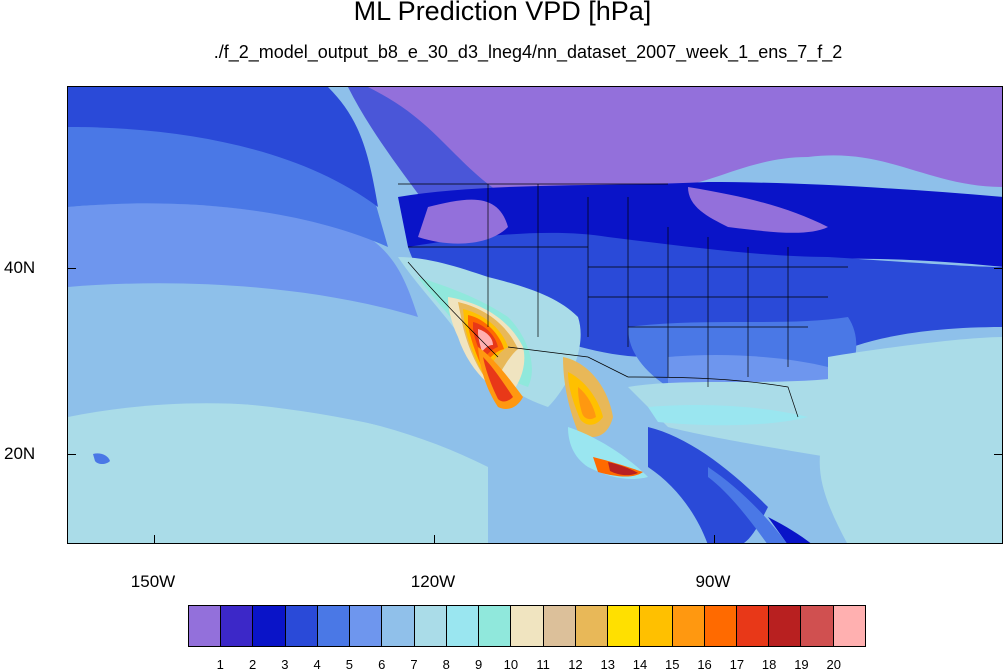  I want to click on colorbar-label-1: 1, so click(220, 664).